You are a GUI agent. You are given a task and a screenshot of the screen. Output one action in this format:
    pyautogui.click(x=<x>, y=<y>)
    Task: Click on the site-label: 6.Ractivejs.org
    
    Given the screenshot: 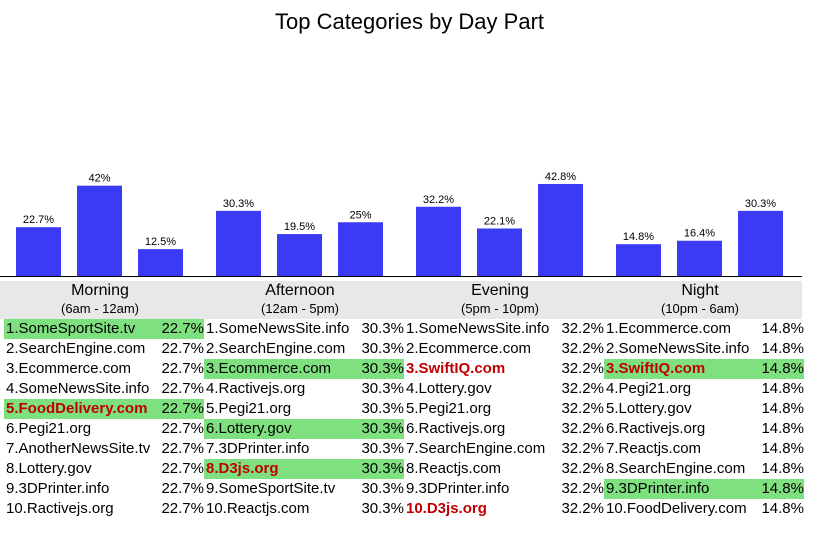 What is the action you would take?
    pyautogui.click(x=456, y=428)
    